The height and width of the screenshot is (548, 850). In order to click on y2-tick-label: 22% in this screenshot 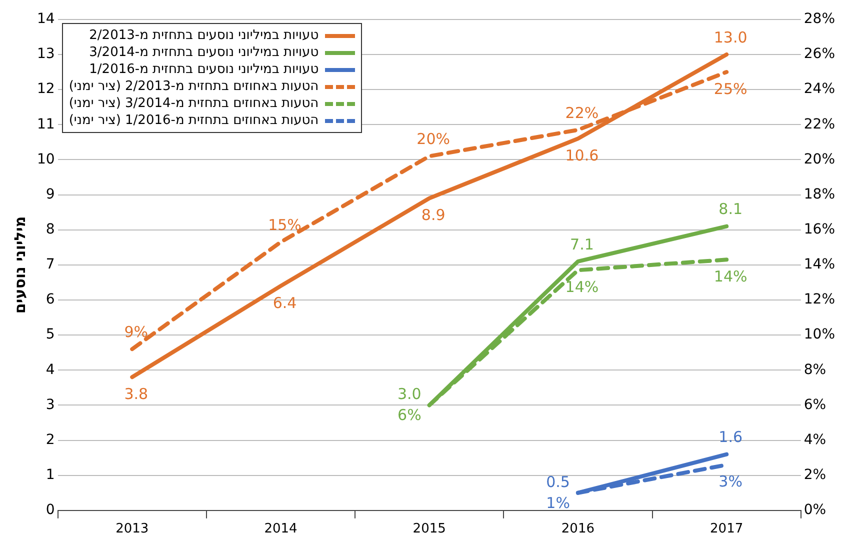, I will do `click(820, 124)`.